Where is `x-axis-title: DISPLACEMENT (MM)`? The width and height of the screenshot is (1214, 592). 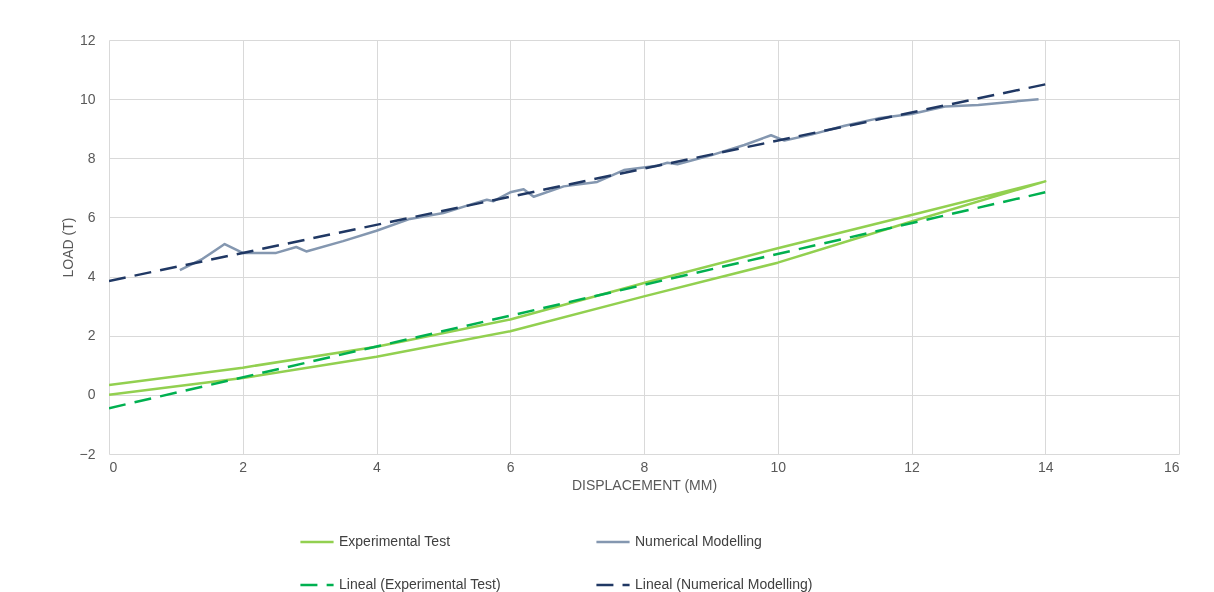
x-axis-title: DISPLACEMENT (MM) is located at coordinates (644, 484).